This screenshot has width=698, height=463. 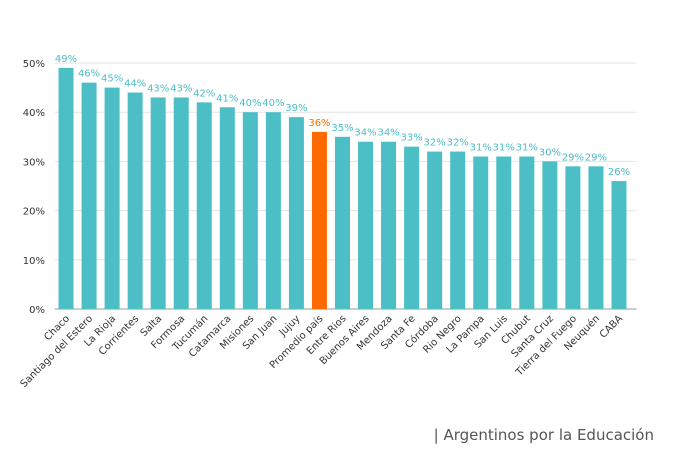 What do you see at coordinates (550, 152) in the screenshot?
I see `value-label: 30%` at bounding box center [550, 152].